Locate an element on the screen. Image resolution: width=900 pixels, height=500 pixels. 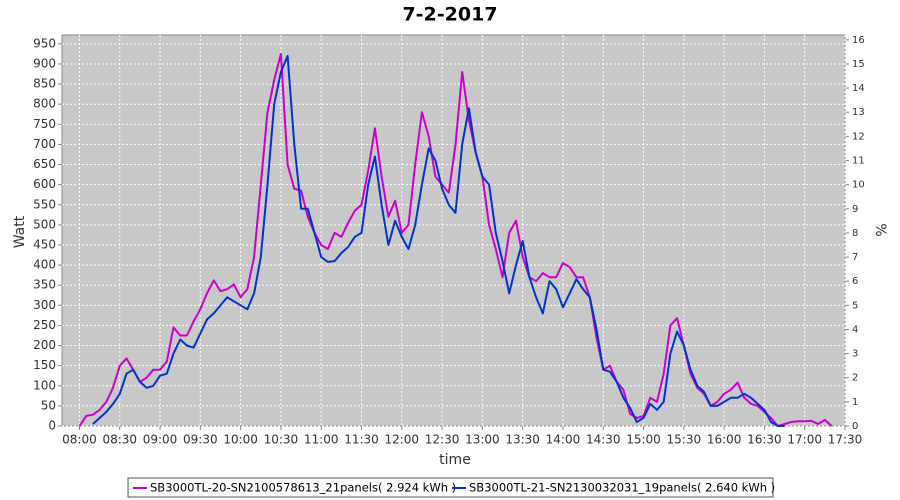
y-tick-label: 0 is located at coordinates (52, 426).